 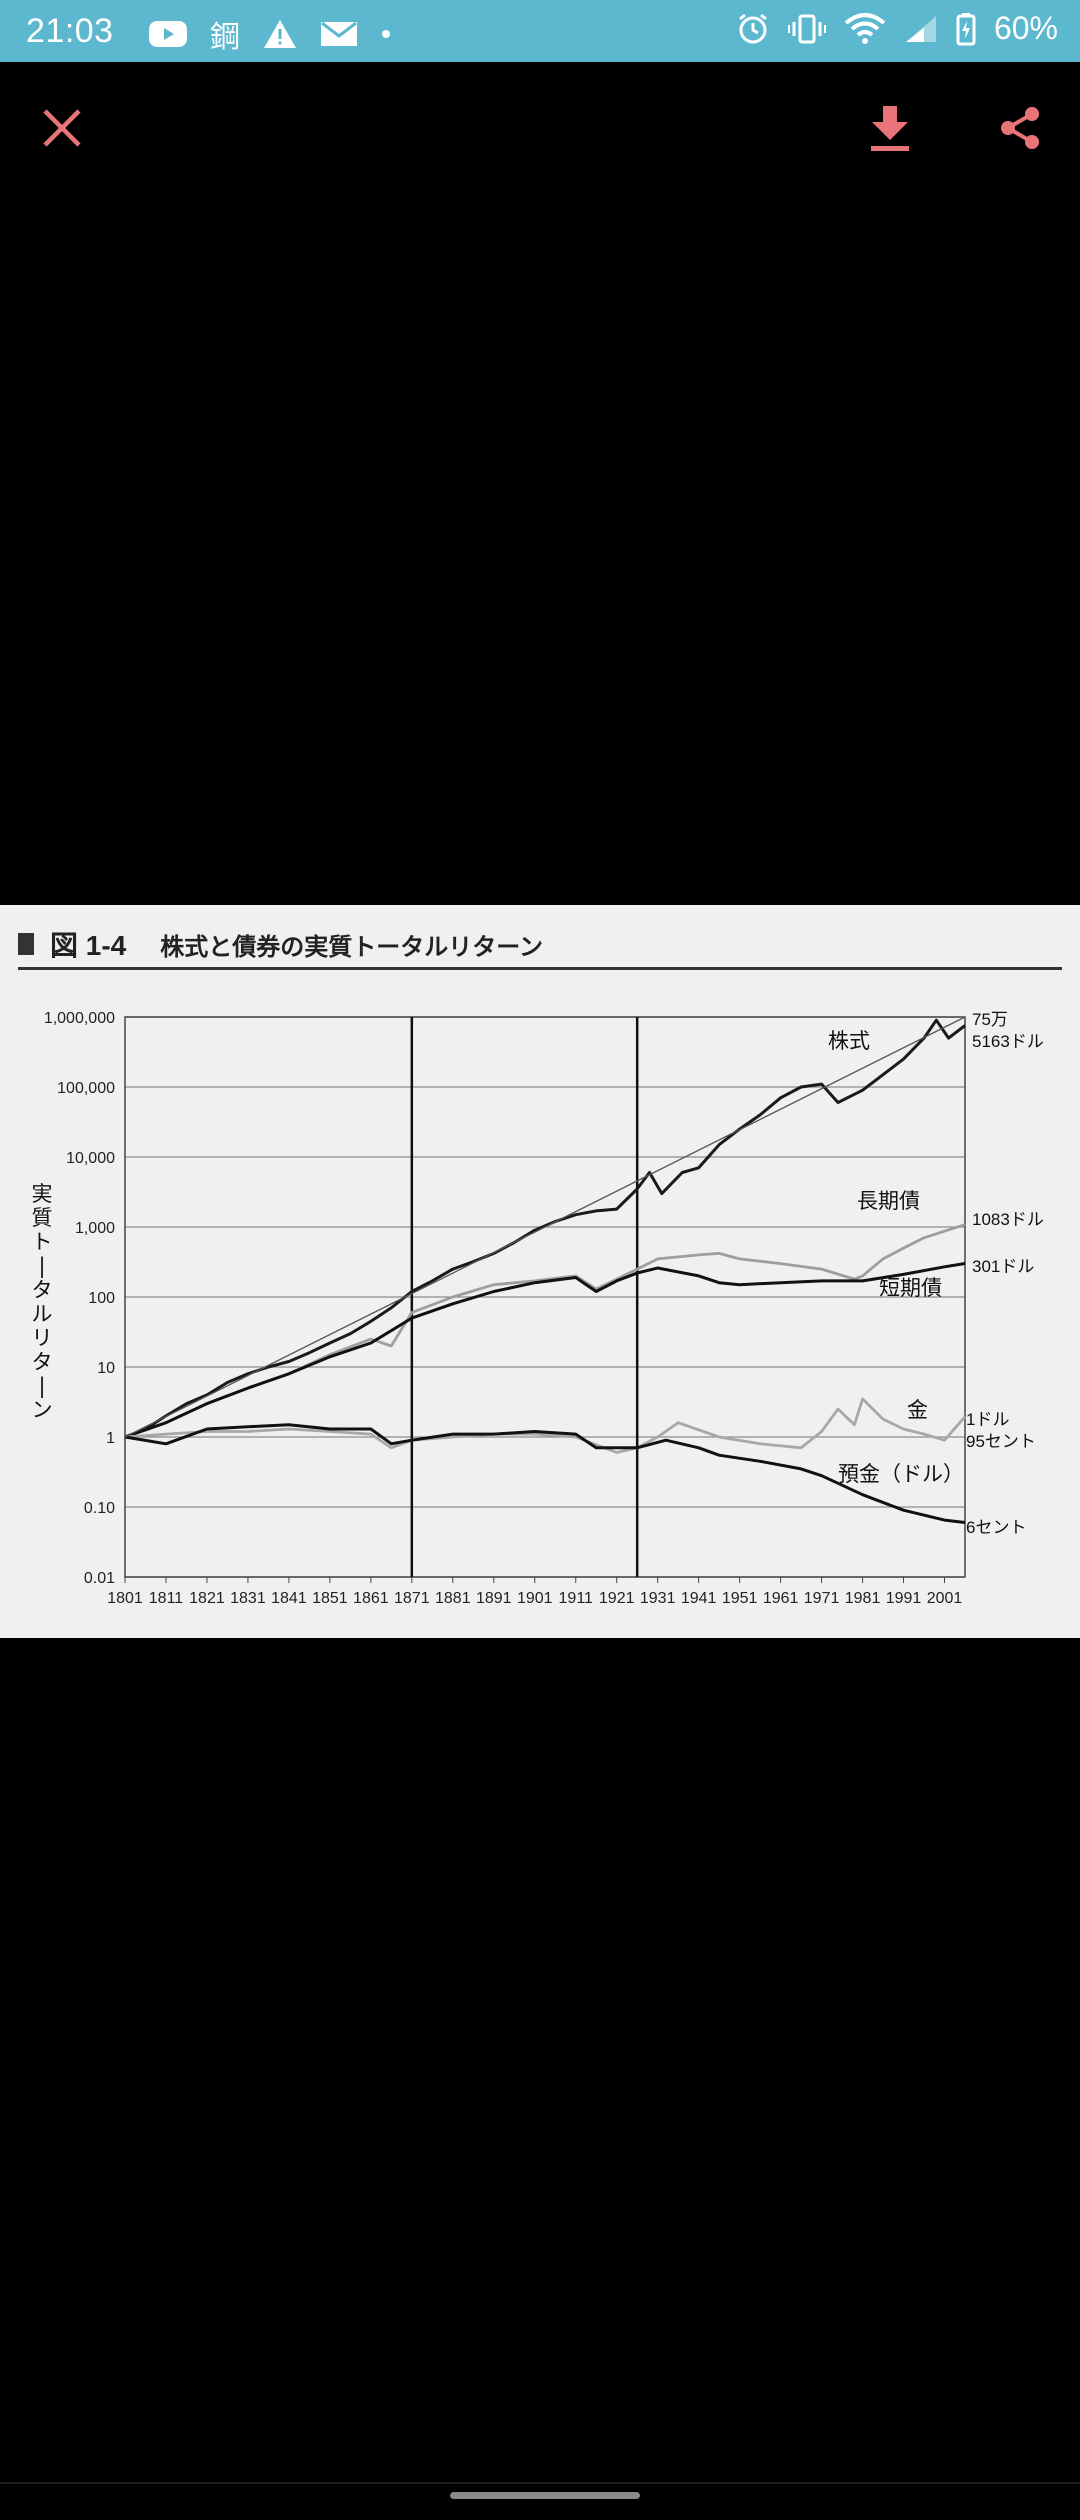 What do you see at coordinates (494, 1598) in the screenshot?
I see `x-tick-label: 1891` at bounding box center [494, 1598].